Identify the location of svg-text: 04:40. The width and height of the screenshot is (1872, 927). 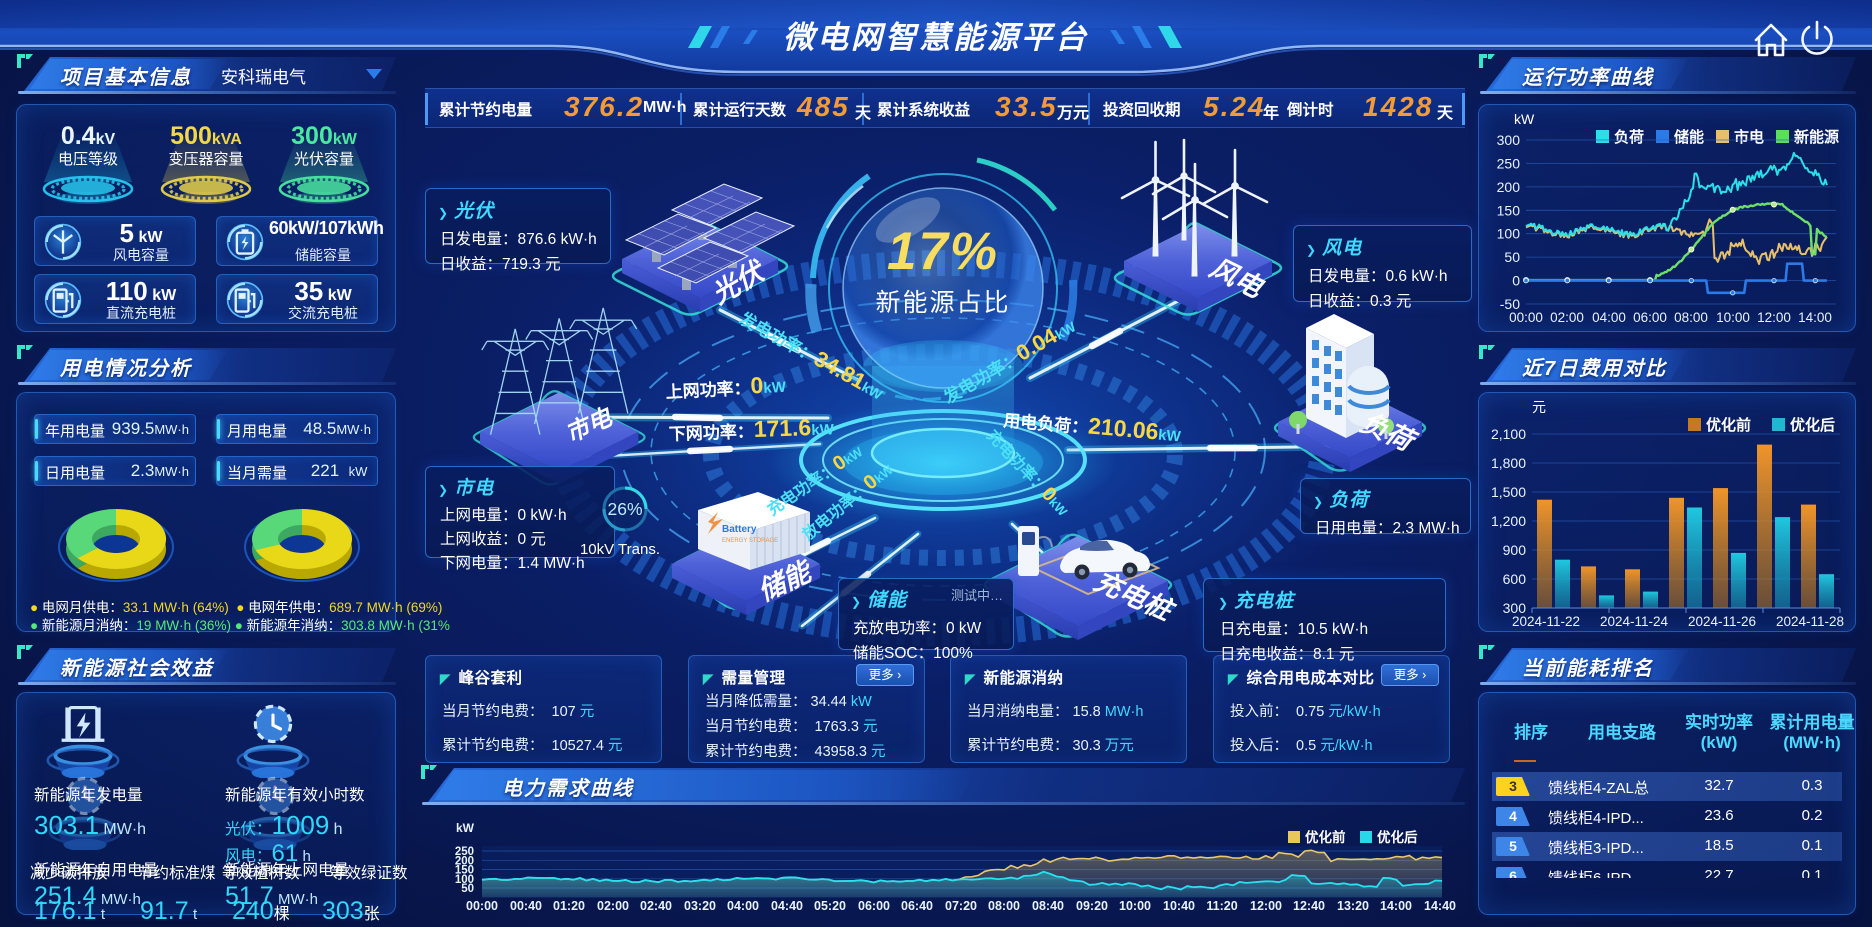
(787, 906).